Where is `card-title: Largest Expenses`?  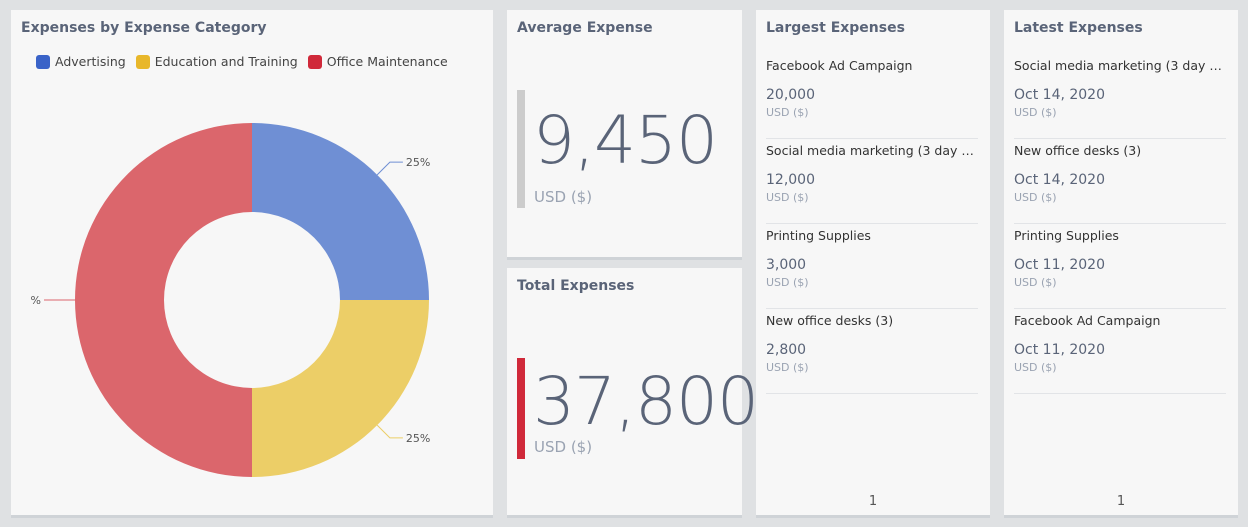 card-title: Largest Expenses is located at coordinates (835, 28).